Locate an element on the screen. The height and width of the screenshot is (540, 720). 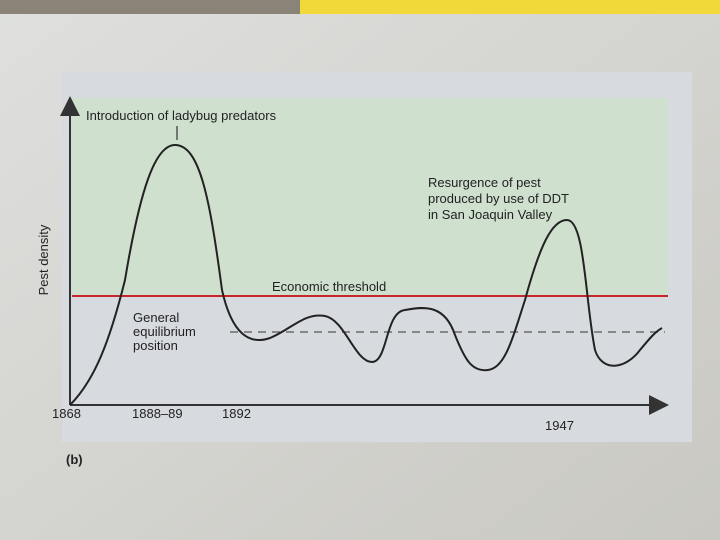
panel-label: (b) is located at coordinates (74, 459).